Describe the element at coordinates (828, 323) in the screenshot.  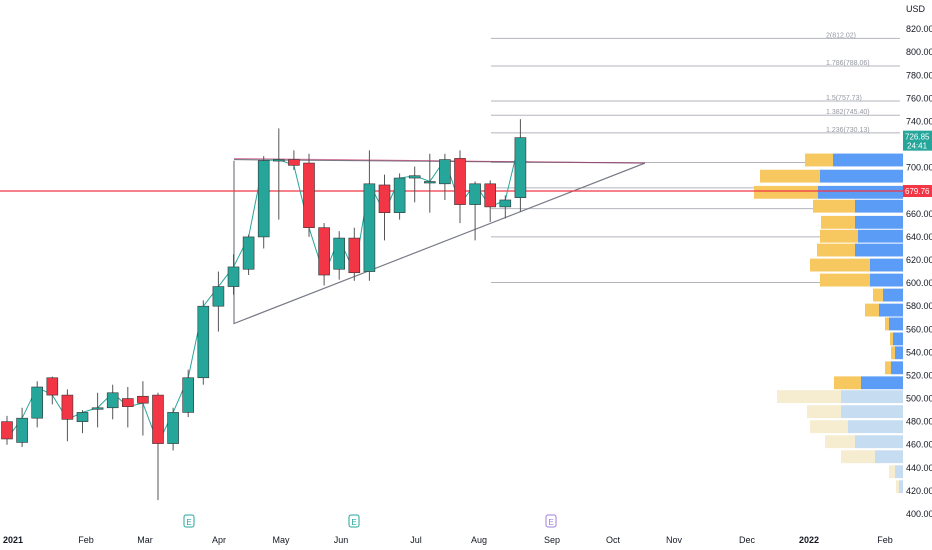
I see `volume-profile` at that location.